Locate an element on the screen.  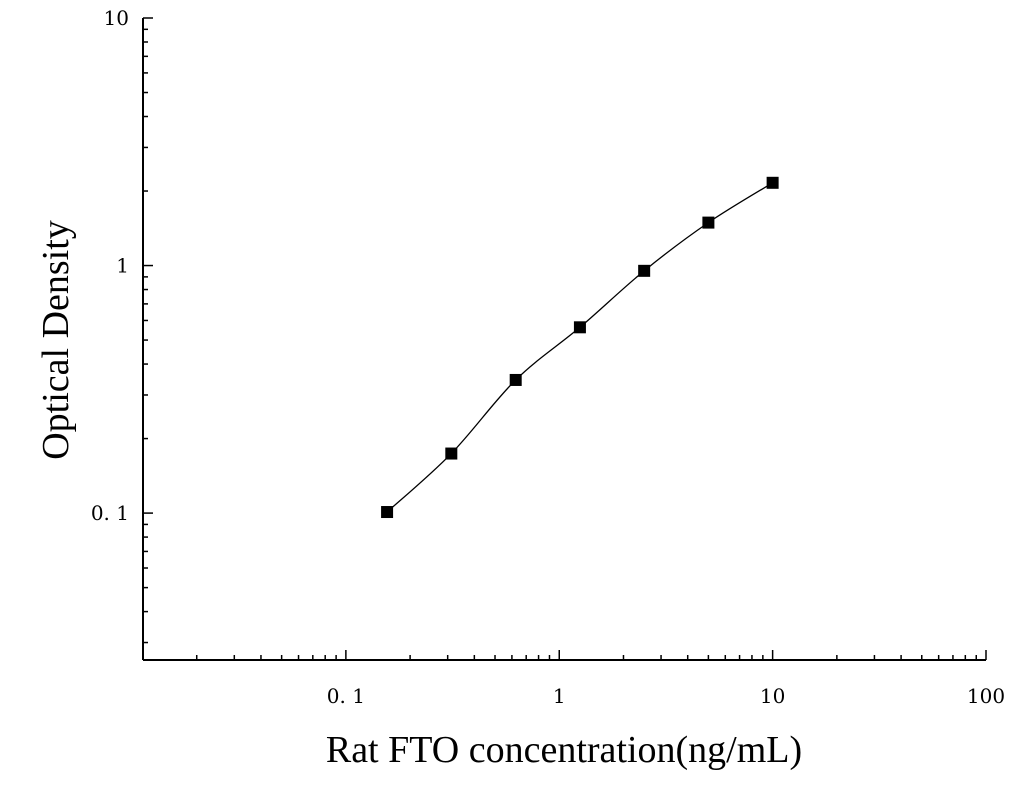
y-ticks is located at coordinates (148, 330).